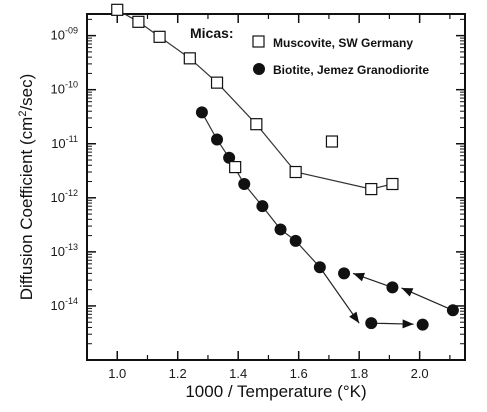 The width and height of the screenshot is (487, 412). What do you see at coordinates (71, 247) in the screenshot?
I see `y-tick-exponent: -13` at bounding box center [71, 247].